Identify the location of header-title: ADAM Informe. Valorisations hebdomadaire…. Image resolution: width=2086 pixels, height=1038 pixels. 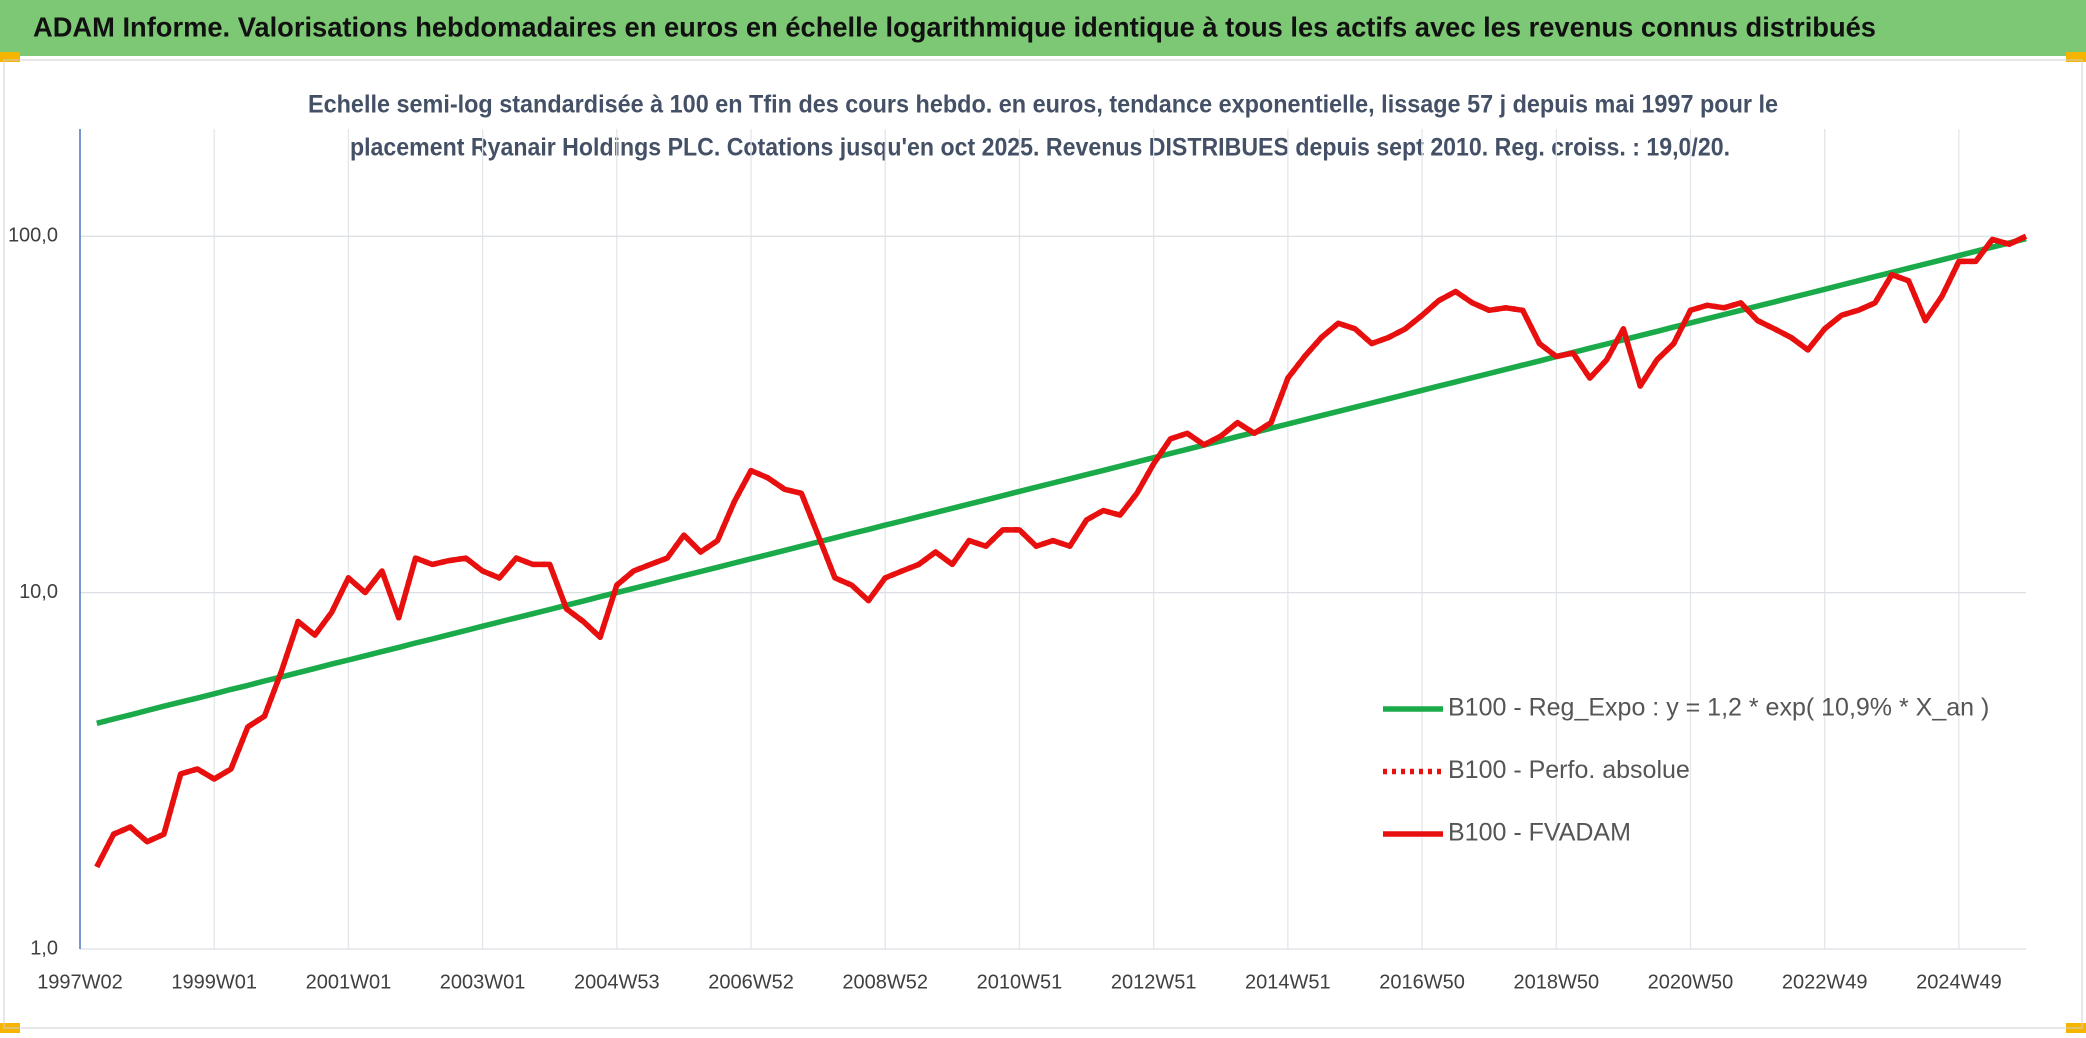
(954, 26).